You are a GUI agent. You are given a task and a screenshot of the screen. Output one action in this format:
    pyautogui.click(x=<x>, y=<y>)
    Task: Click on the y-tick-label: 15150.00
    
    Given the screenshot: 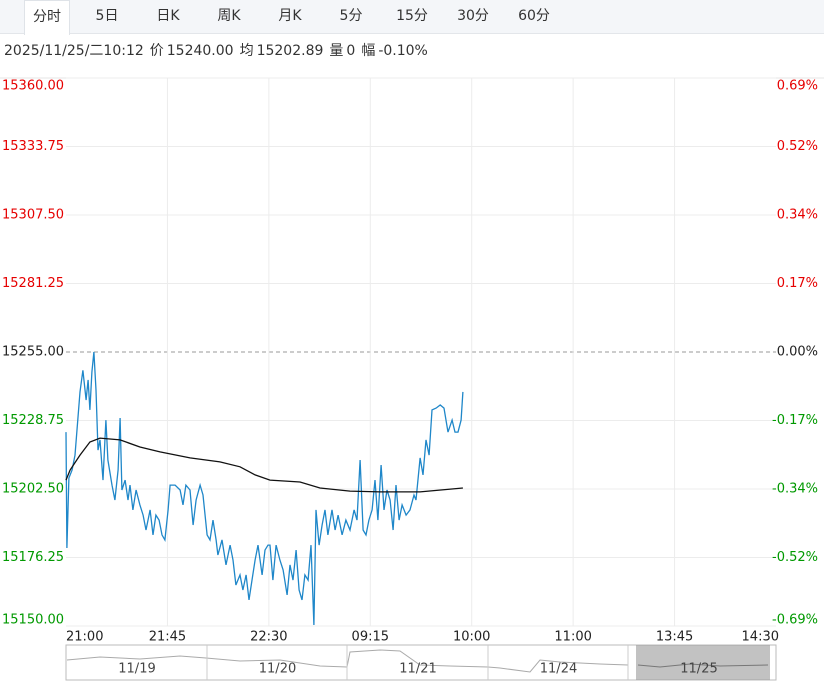 What is the action you would take?
    pyautogui.click(x=33, y=620)
    